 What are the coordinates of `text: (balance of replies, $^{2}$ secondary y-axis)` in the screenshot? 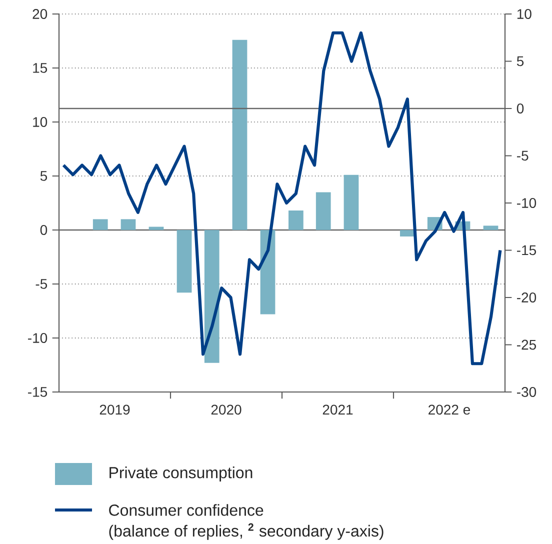 It's located at (246, 531).